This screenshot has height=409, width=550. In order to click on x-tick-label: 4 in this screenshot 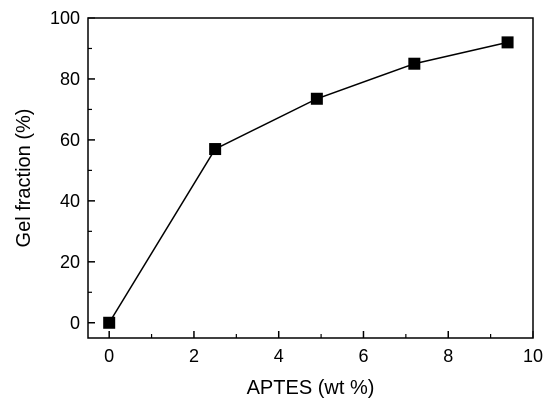, I will do `click(279, 356)`.